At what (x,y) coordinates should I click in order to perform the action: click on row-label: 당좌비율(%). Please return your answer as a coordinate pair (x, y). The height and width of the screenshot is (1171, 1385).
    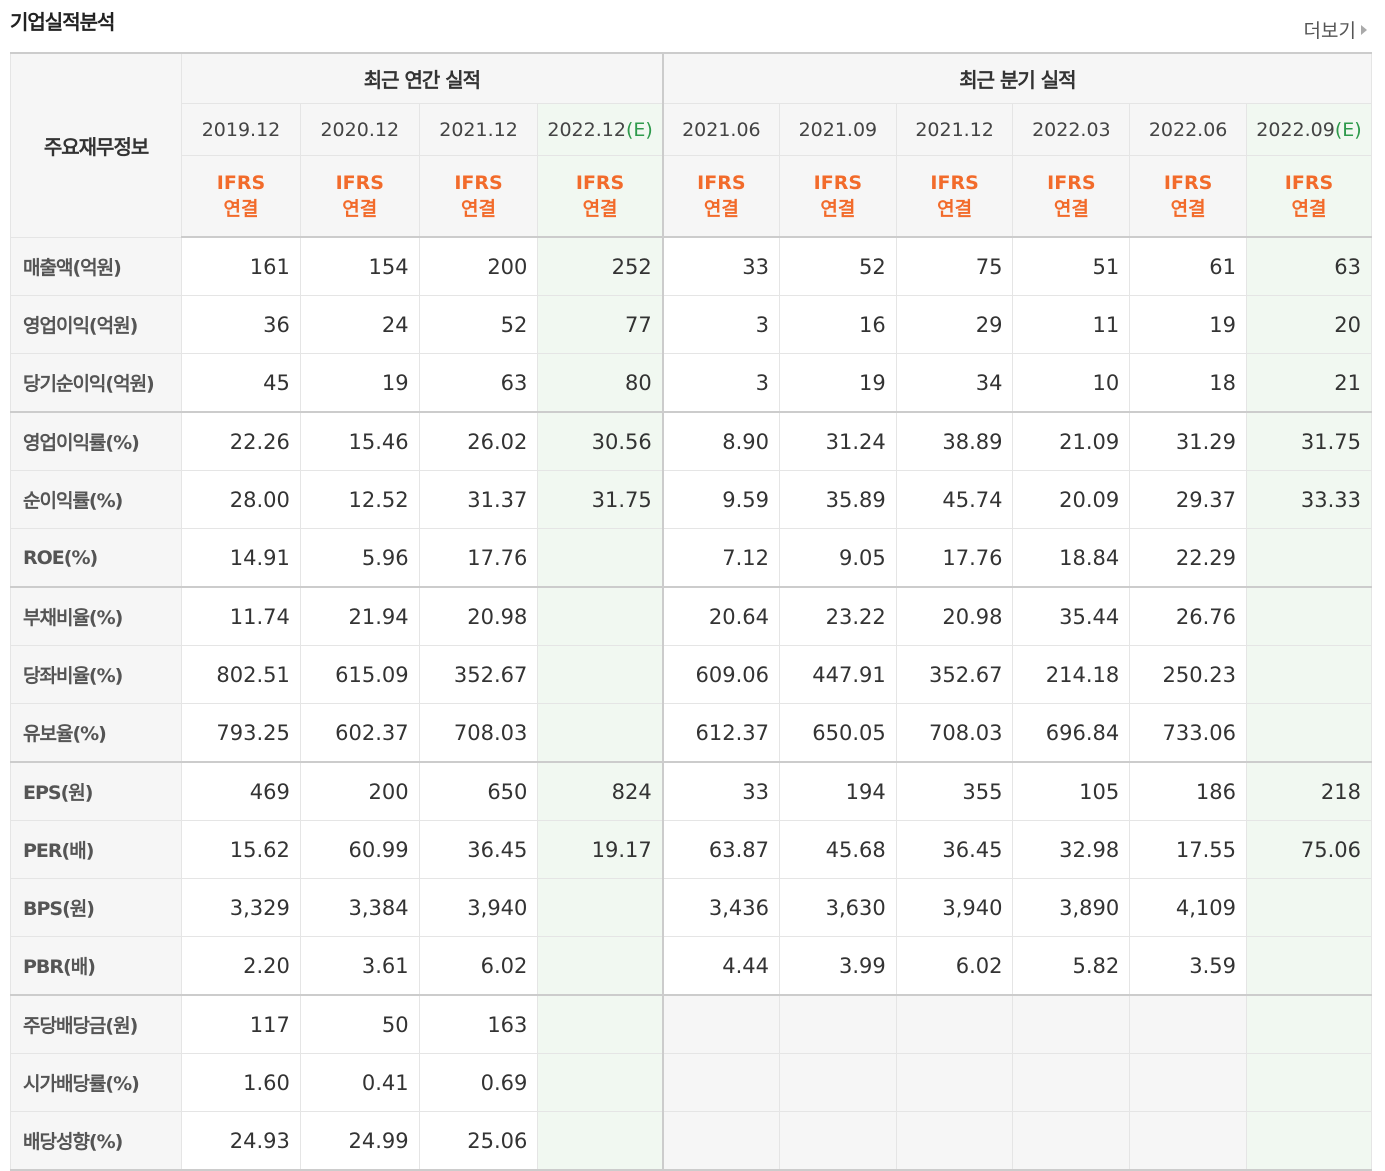
    Looking at the image, I should click on (96, 674).